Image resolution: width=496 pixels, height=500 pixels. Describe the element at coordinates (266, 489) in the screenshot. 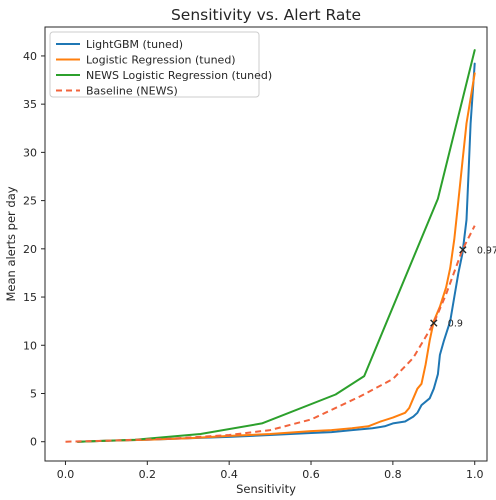

I see `x-axis-label: Sensitivity` at that location.